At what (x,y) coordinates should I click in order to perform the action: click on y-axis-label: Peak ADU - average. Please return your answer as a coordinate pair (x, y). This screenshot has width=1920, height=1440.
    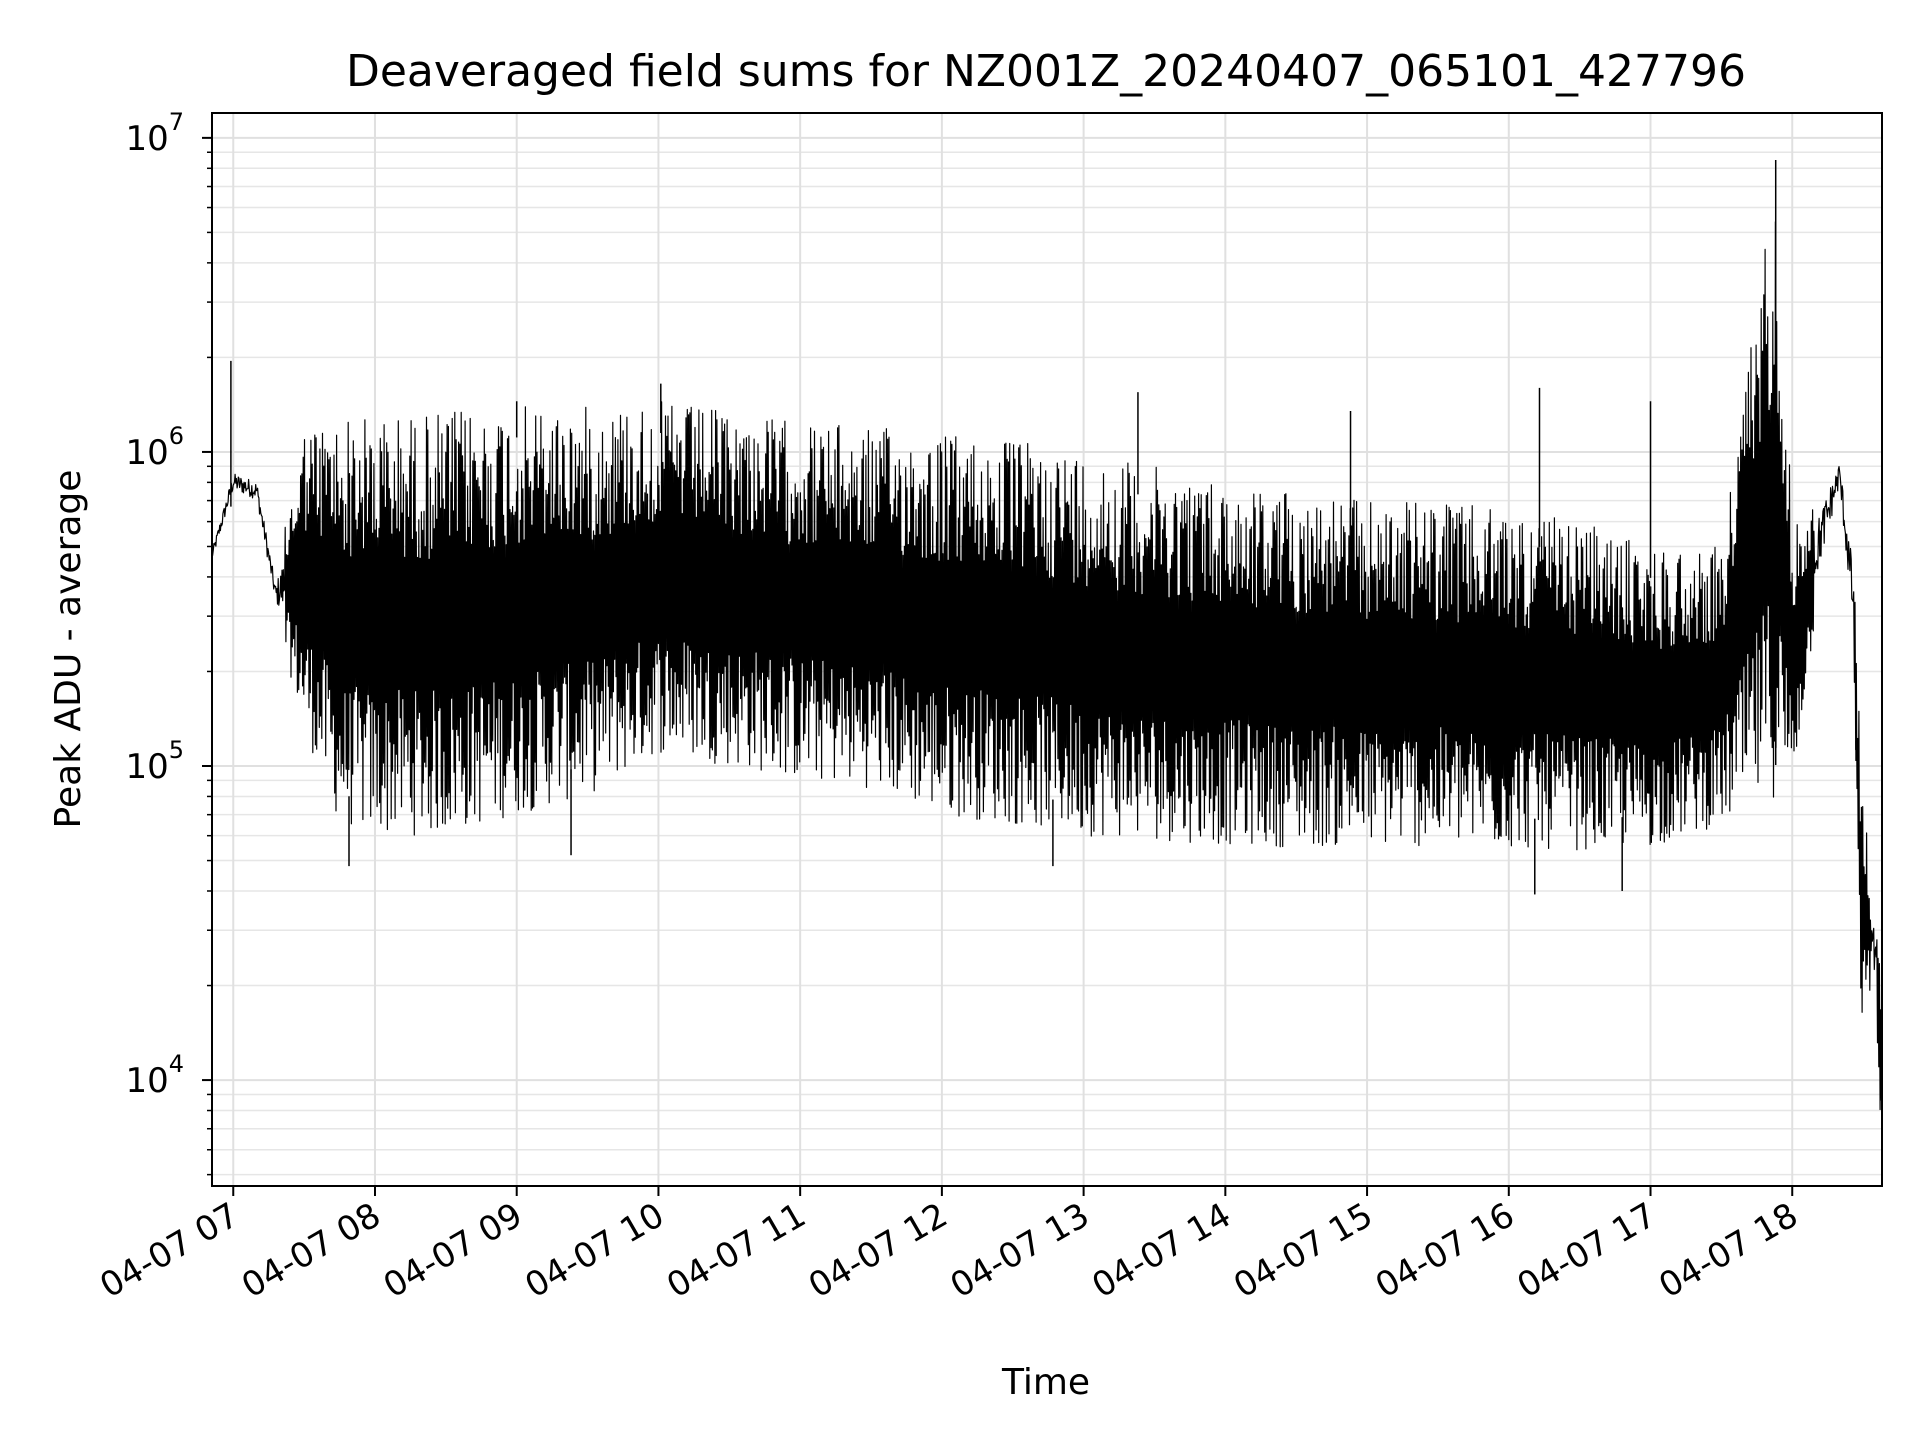
    Looking at the image, I should click on (68, 649).